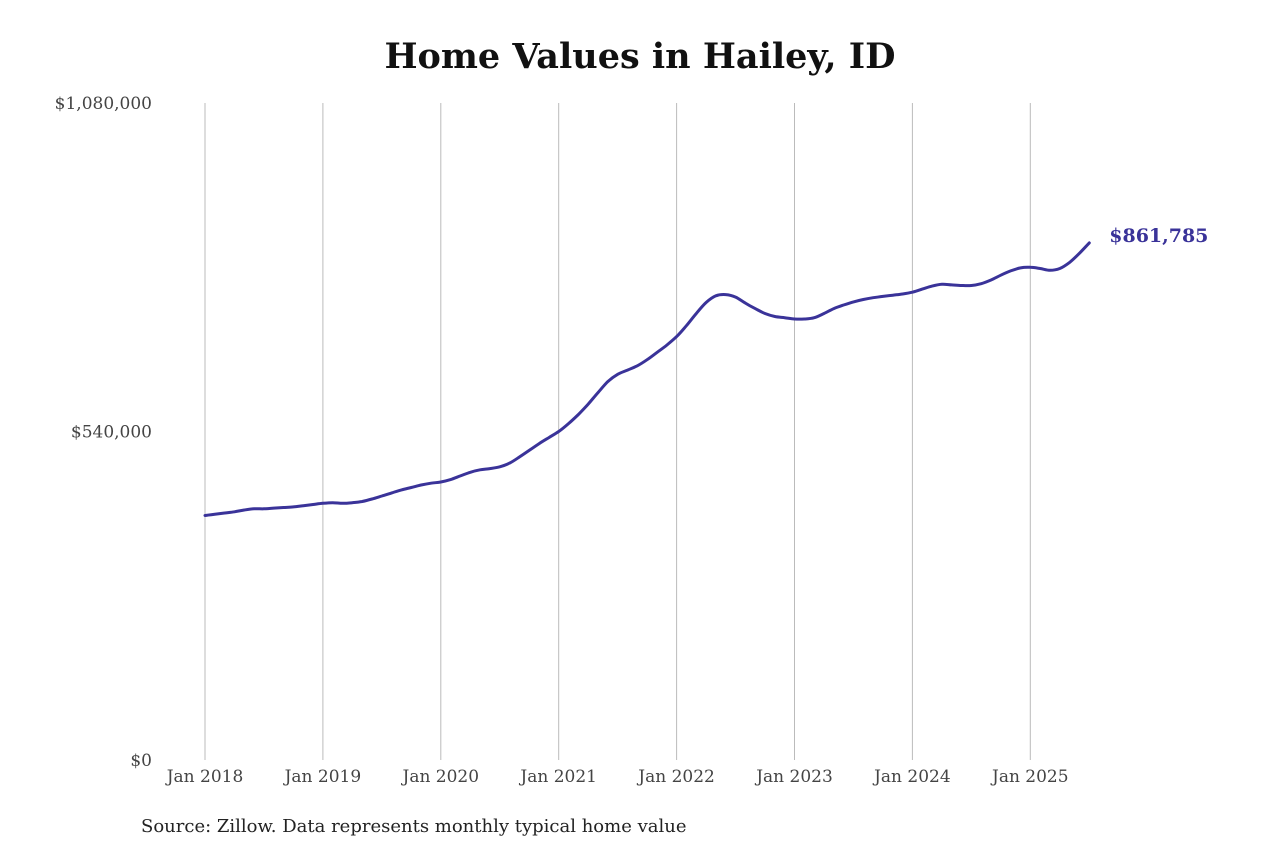  What do you see at coordinates (1158, 236) in the screenshot?
I see `end-value-label: $861,785` at bounding box center [1158, 236].